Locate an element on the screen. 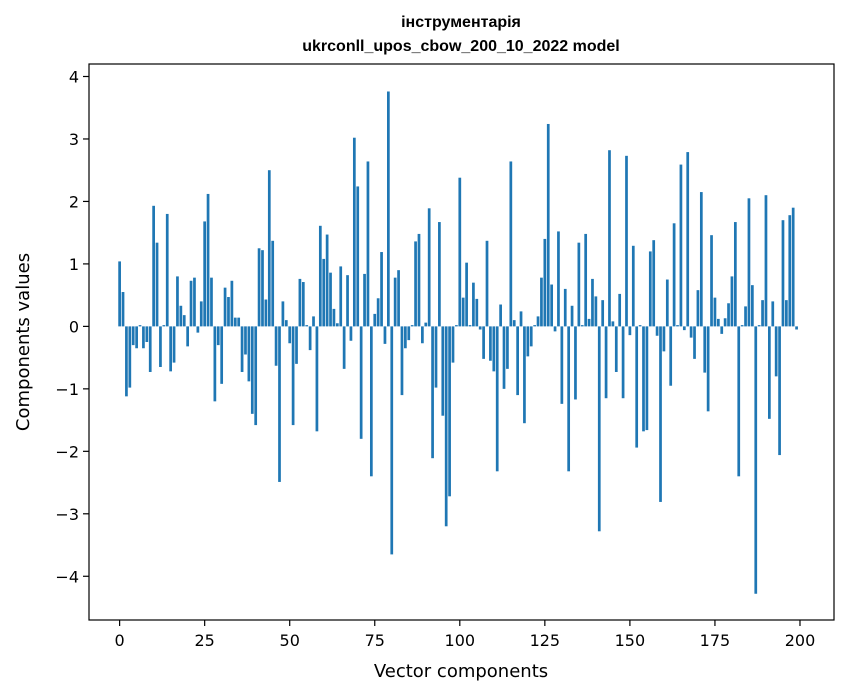 This screenshot has height=696, width=847. x-tick-label: 0 is located at coordinates (120, 640).